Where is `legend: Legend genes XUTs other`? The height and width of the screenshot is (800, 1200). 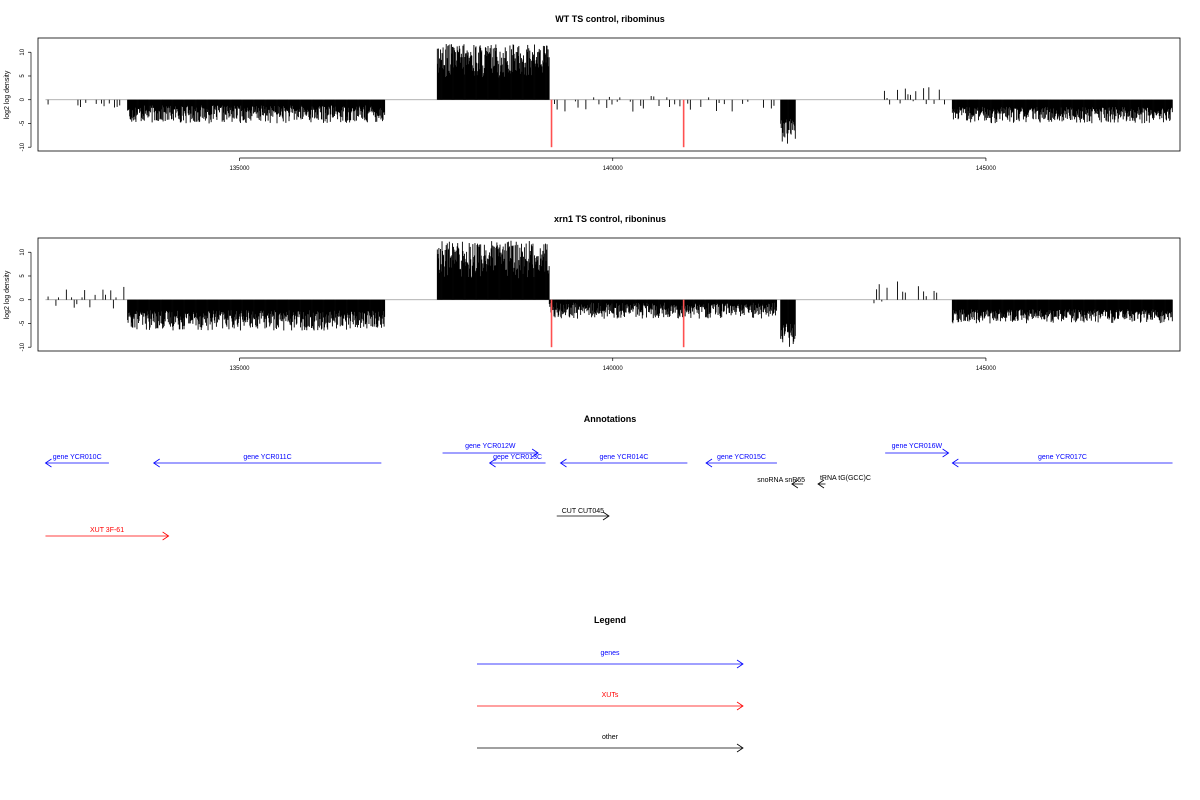
legend: Legend genes XUTs other is located at coordinates (610, 684).